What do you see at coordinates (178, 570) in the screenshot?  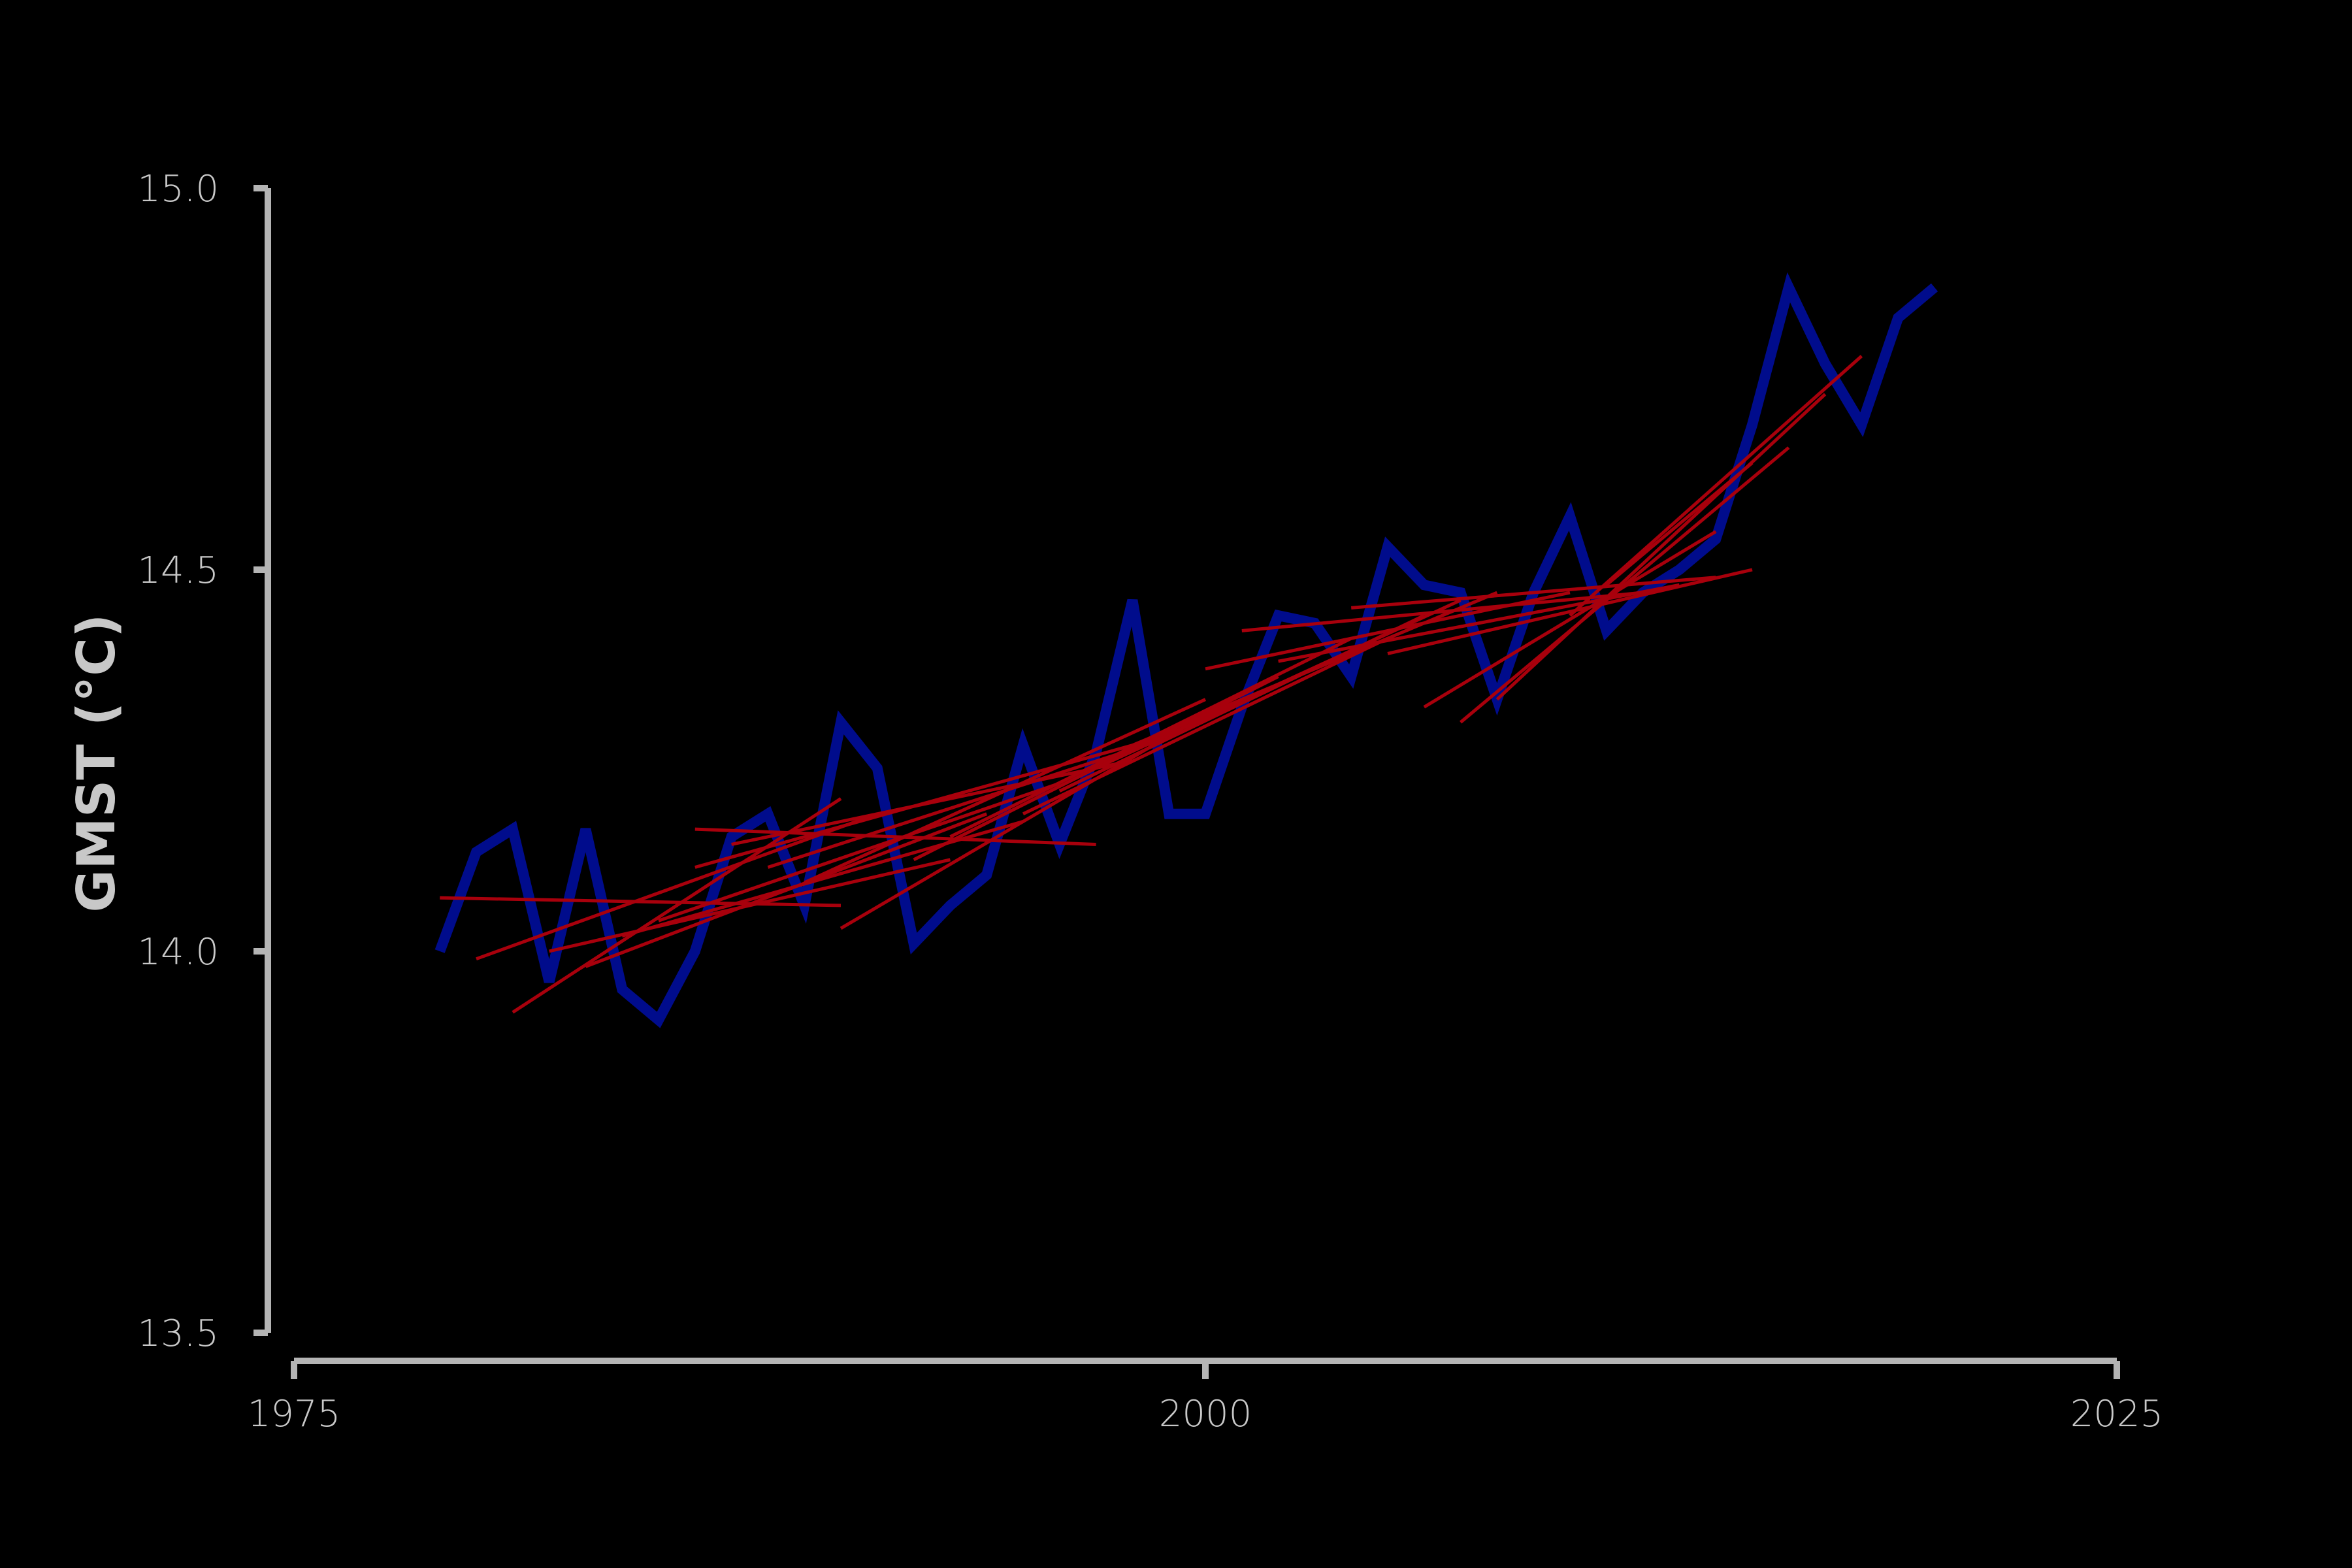 I see `y-tick-label: 14.5` at bounding box center [178, 570].